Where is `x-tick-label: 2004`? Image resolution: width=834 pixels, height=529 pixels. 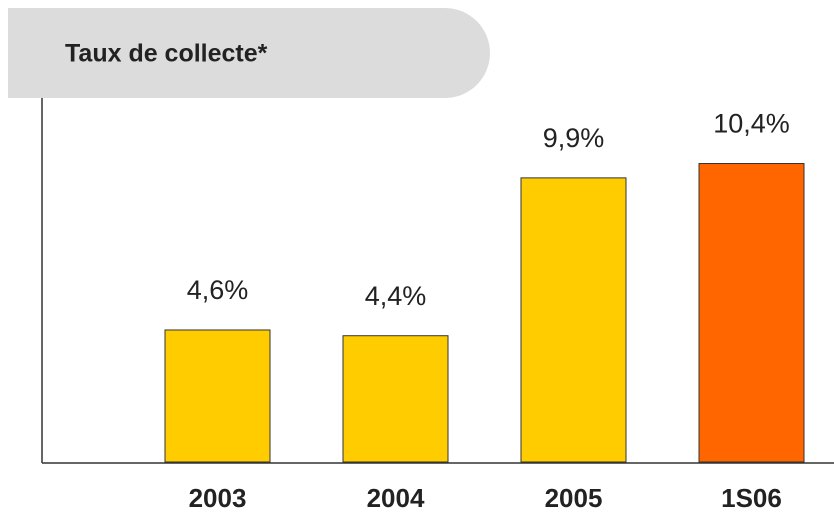
x-tick-label: 2004 is located at coordinates (396, 498).